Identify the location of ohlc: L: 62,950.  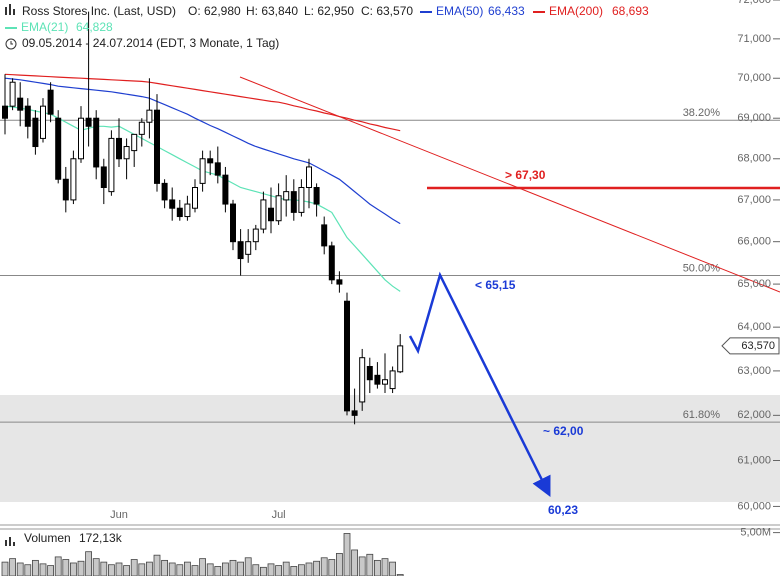
(329, 11).